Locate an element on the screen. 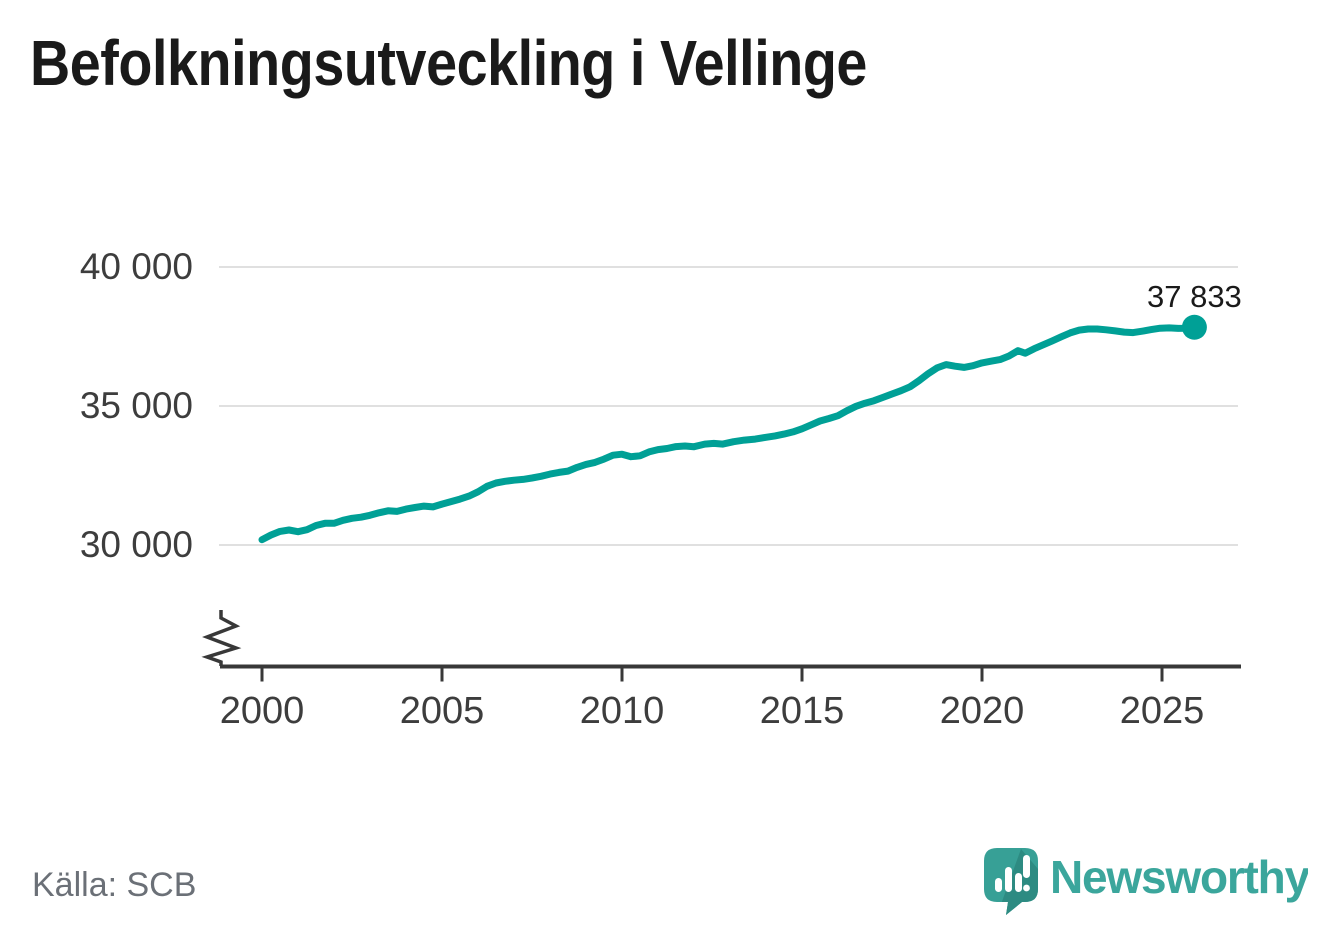  y-tick-label-30000: 30 000 is located at coordinates (136, 544).